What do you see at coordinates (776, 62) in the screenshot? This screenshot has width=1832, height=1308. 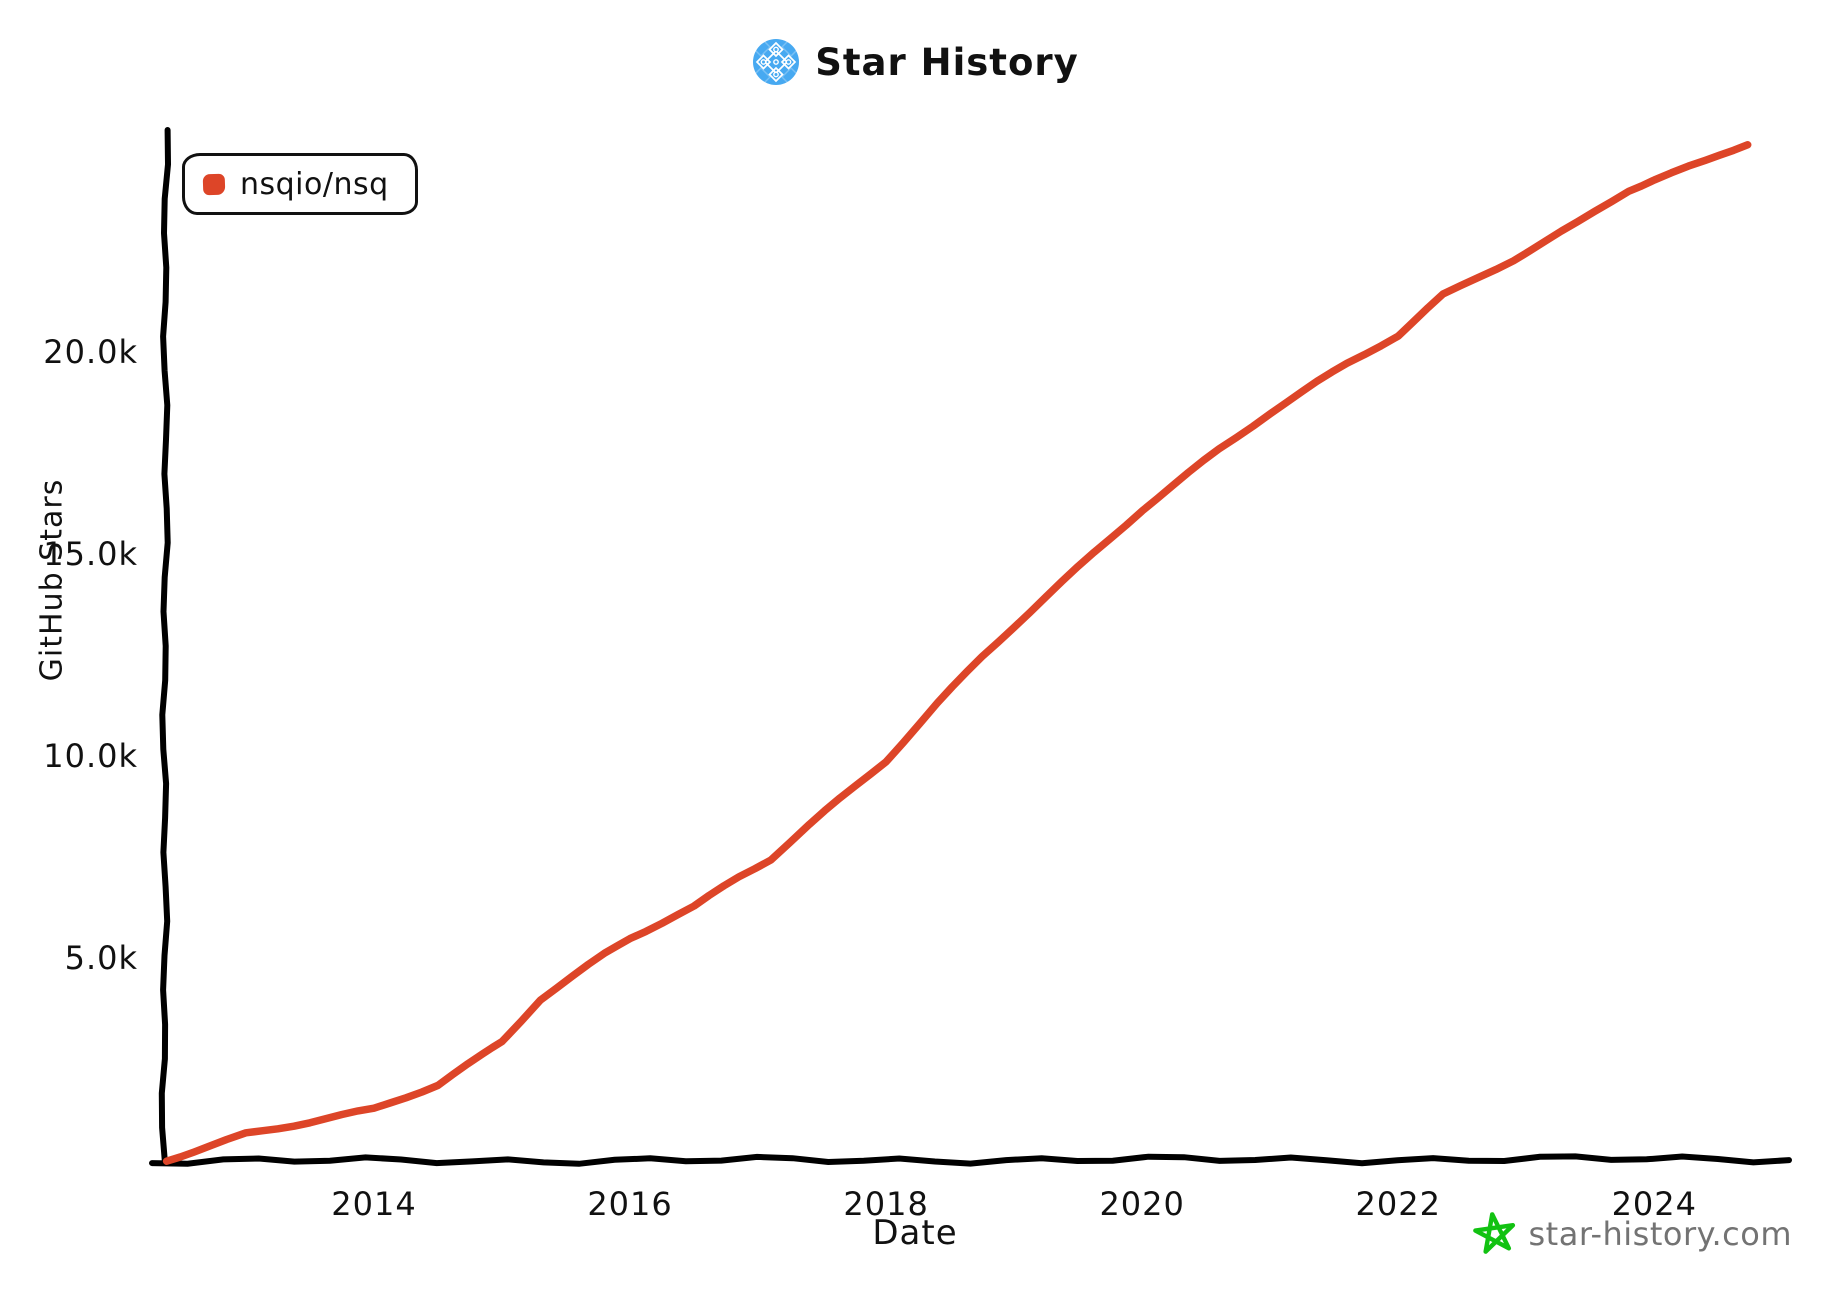 I see `star-history-logo-icon` at bounding box center [776, 62].